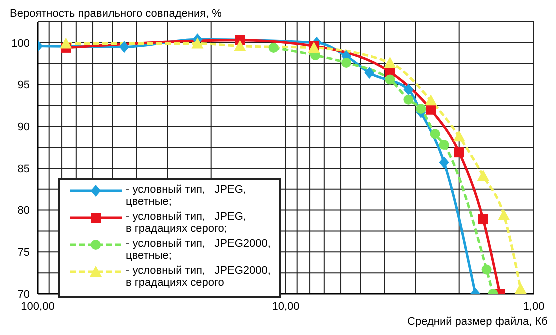 This screenshot has height=335, width=556. Describe the element at coordinates (116, 14) in the screenshot. I see `y-axis-title: Вероятность правильного совпадения, %` at that location.